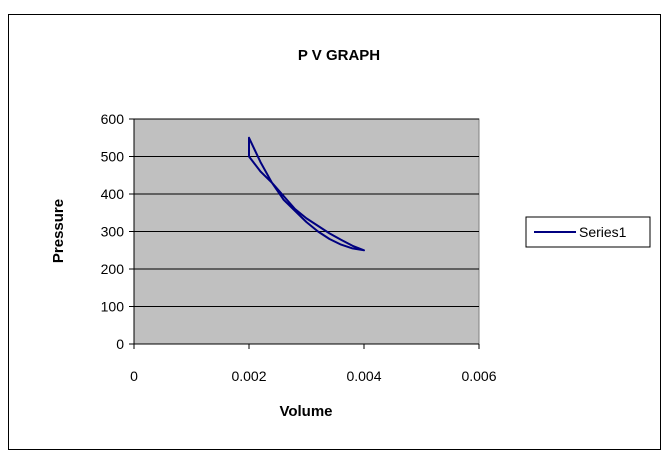  I want to click on y-tick-label: 200, so click(113, 269).